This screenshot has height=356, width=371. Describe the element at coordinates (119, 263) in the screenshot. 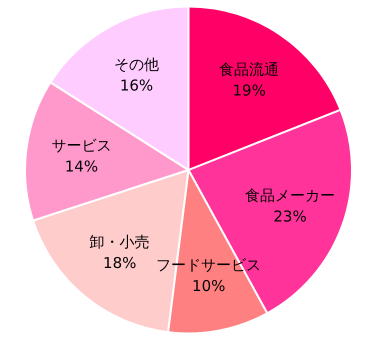

I see `data-label: 18%` at that location.